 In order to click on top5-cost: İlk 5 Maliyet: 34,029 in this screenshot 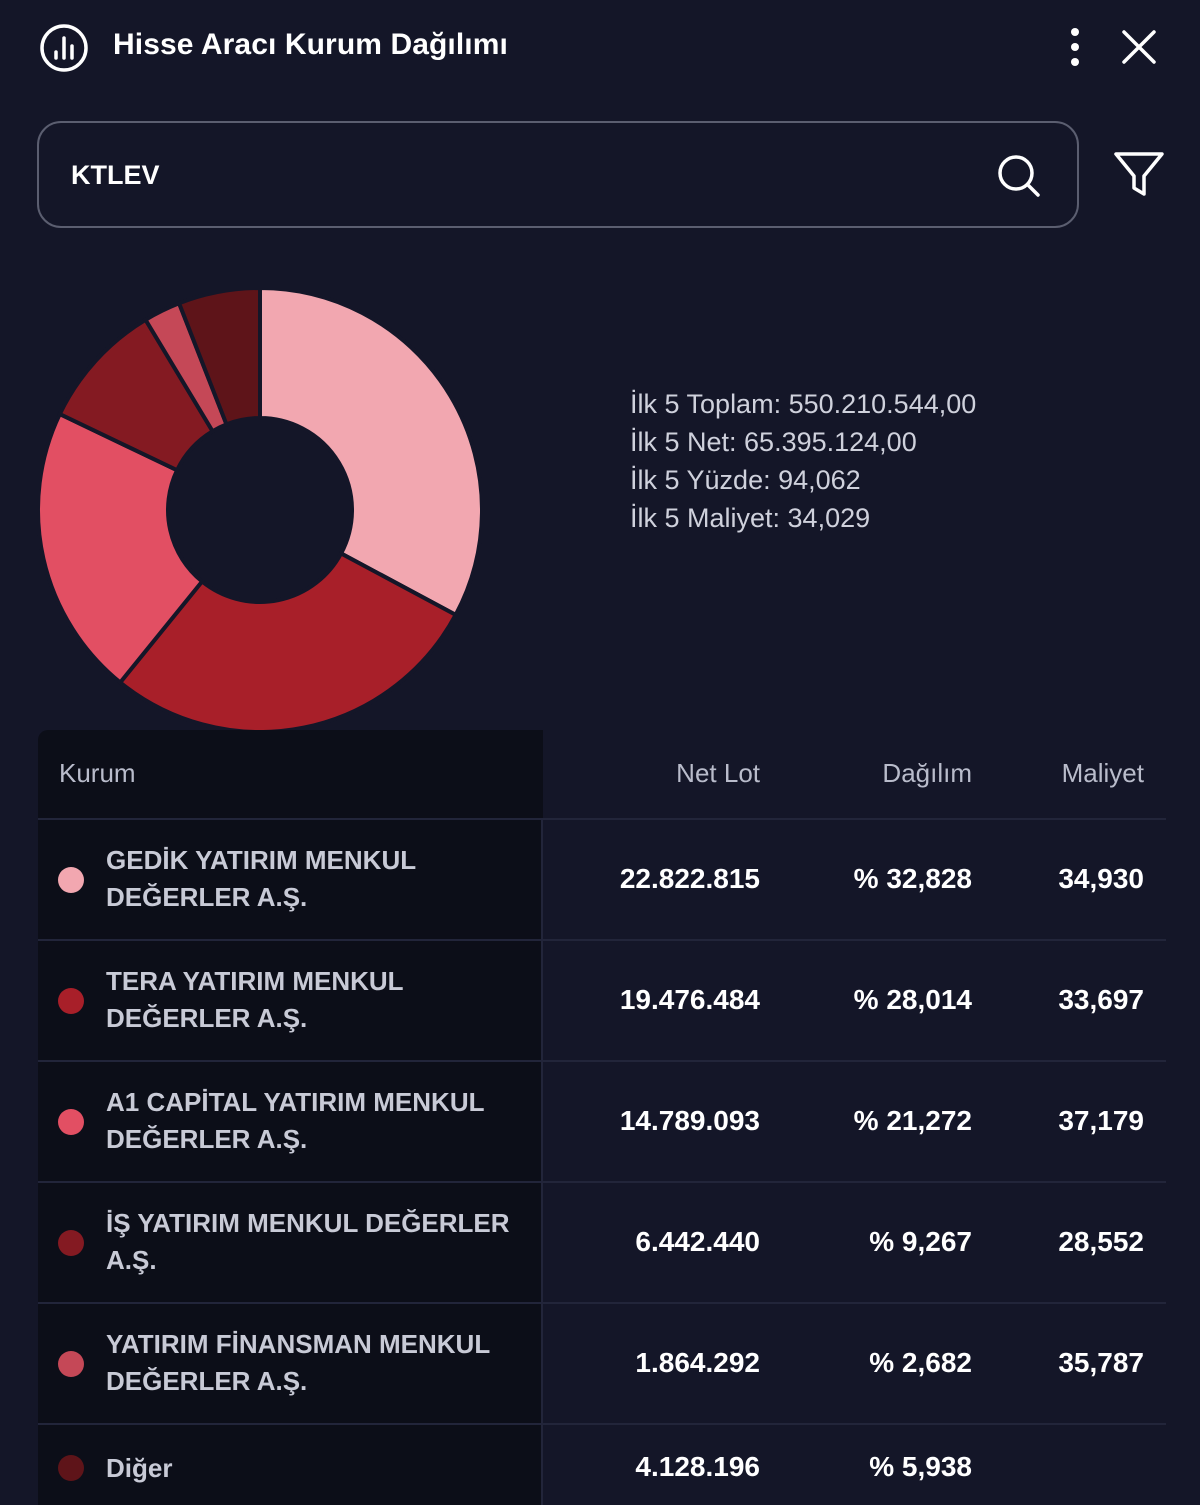, I will do `click(750, 518)`.